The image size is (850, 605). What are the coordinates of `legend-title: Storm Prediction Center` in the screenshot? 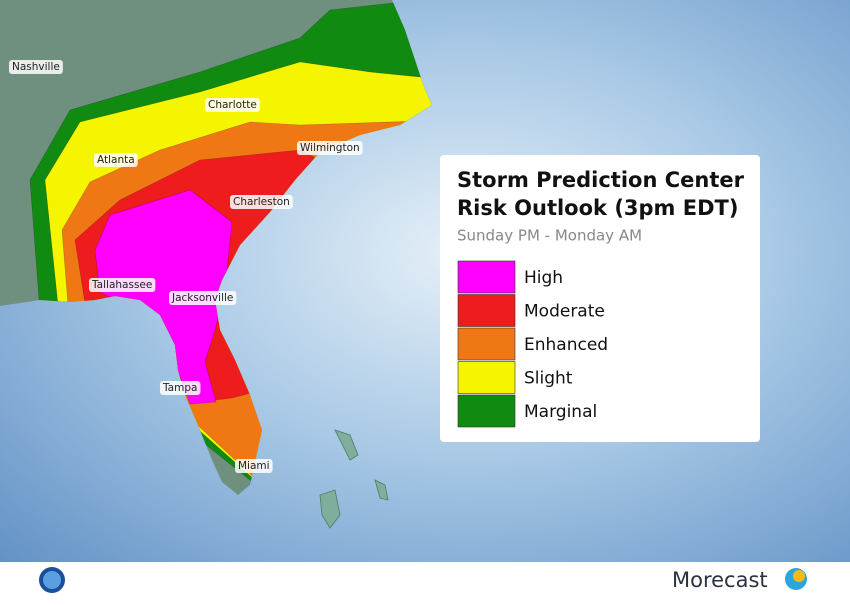 It's located at (601, 180).